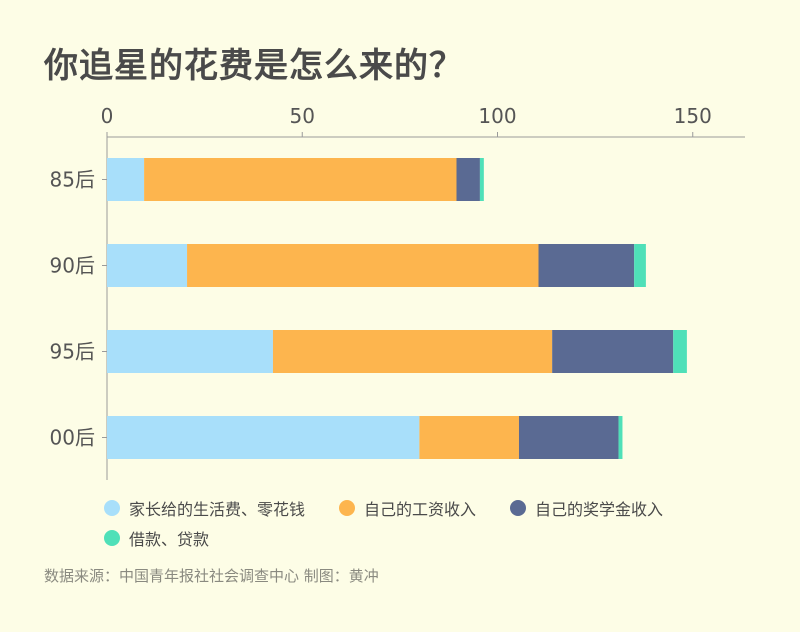 This screenshot has width=800, height=632. What do you see at coordinates (254, 66) in the screenshot?
I see `chart-title: 你追星的花费是怎么来的？` at bounding box center [254, 66].